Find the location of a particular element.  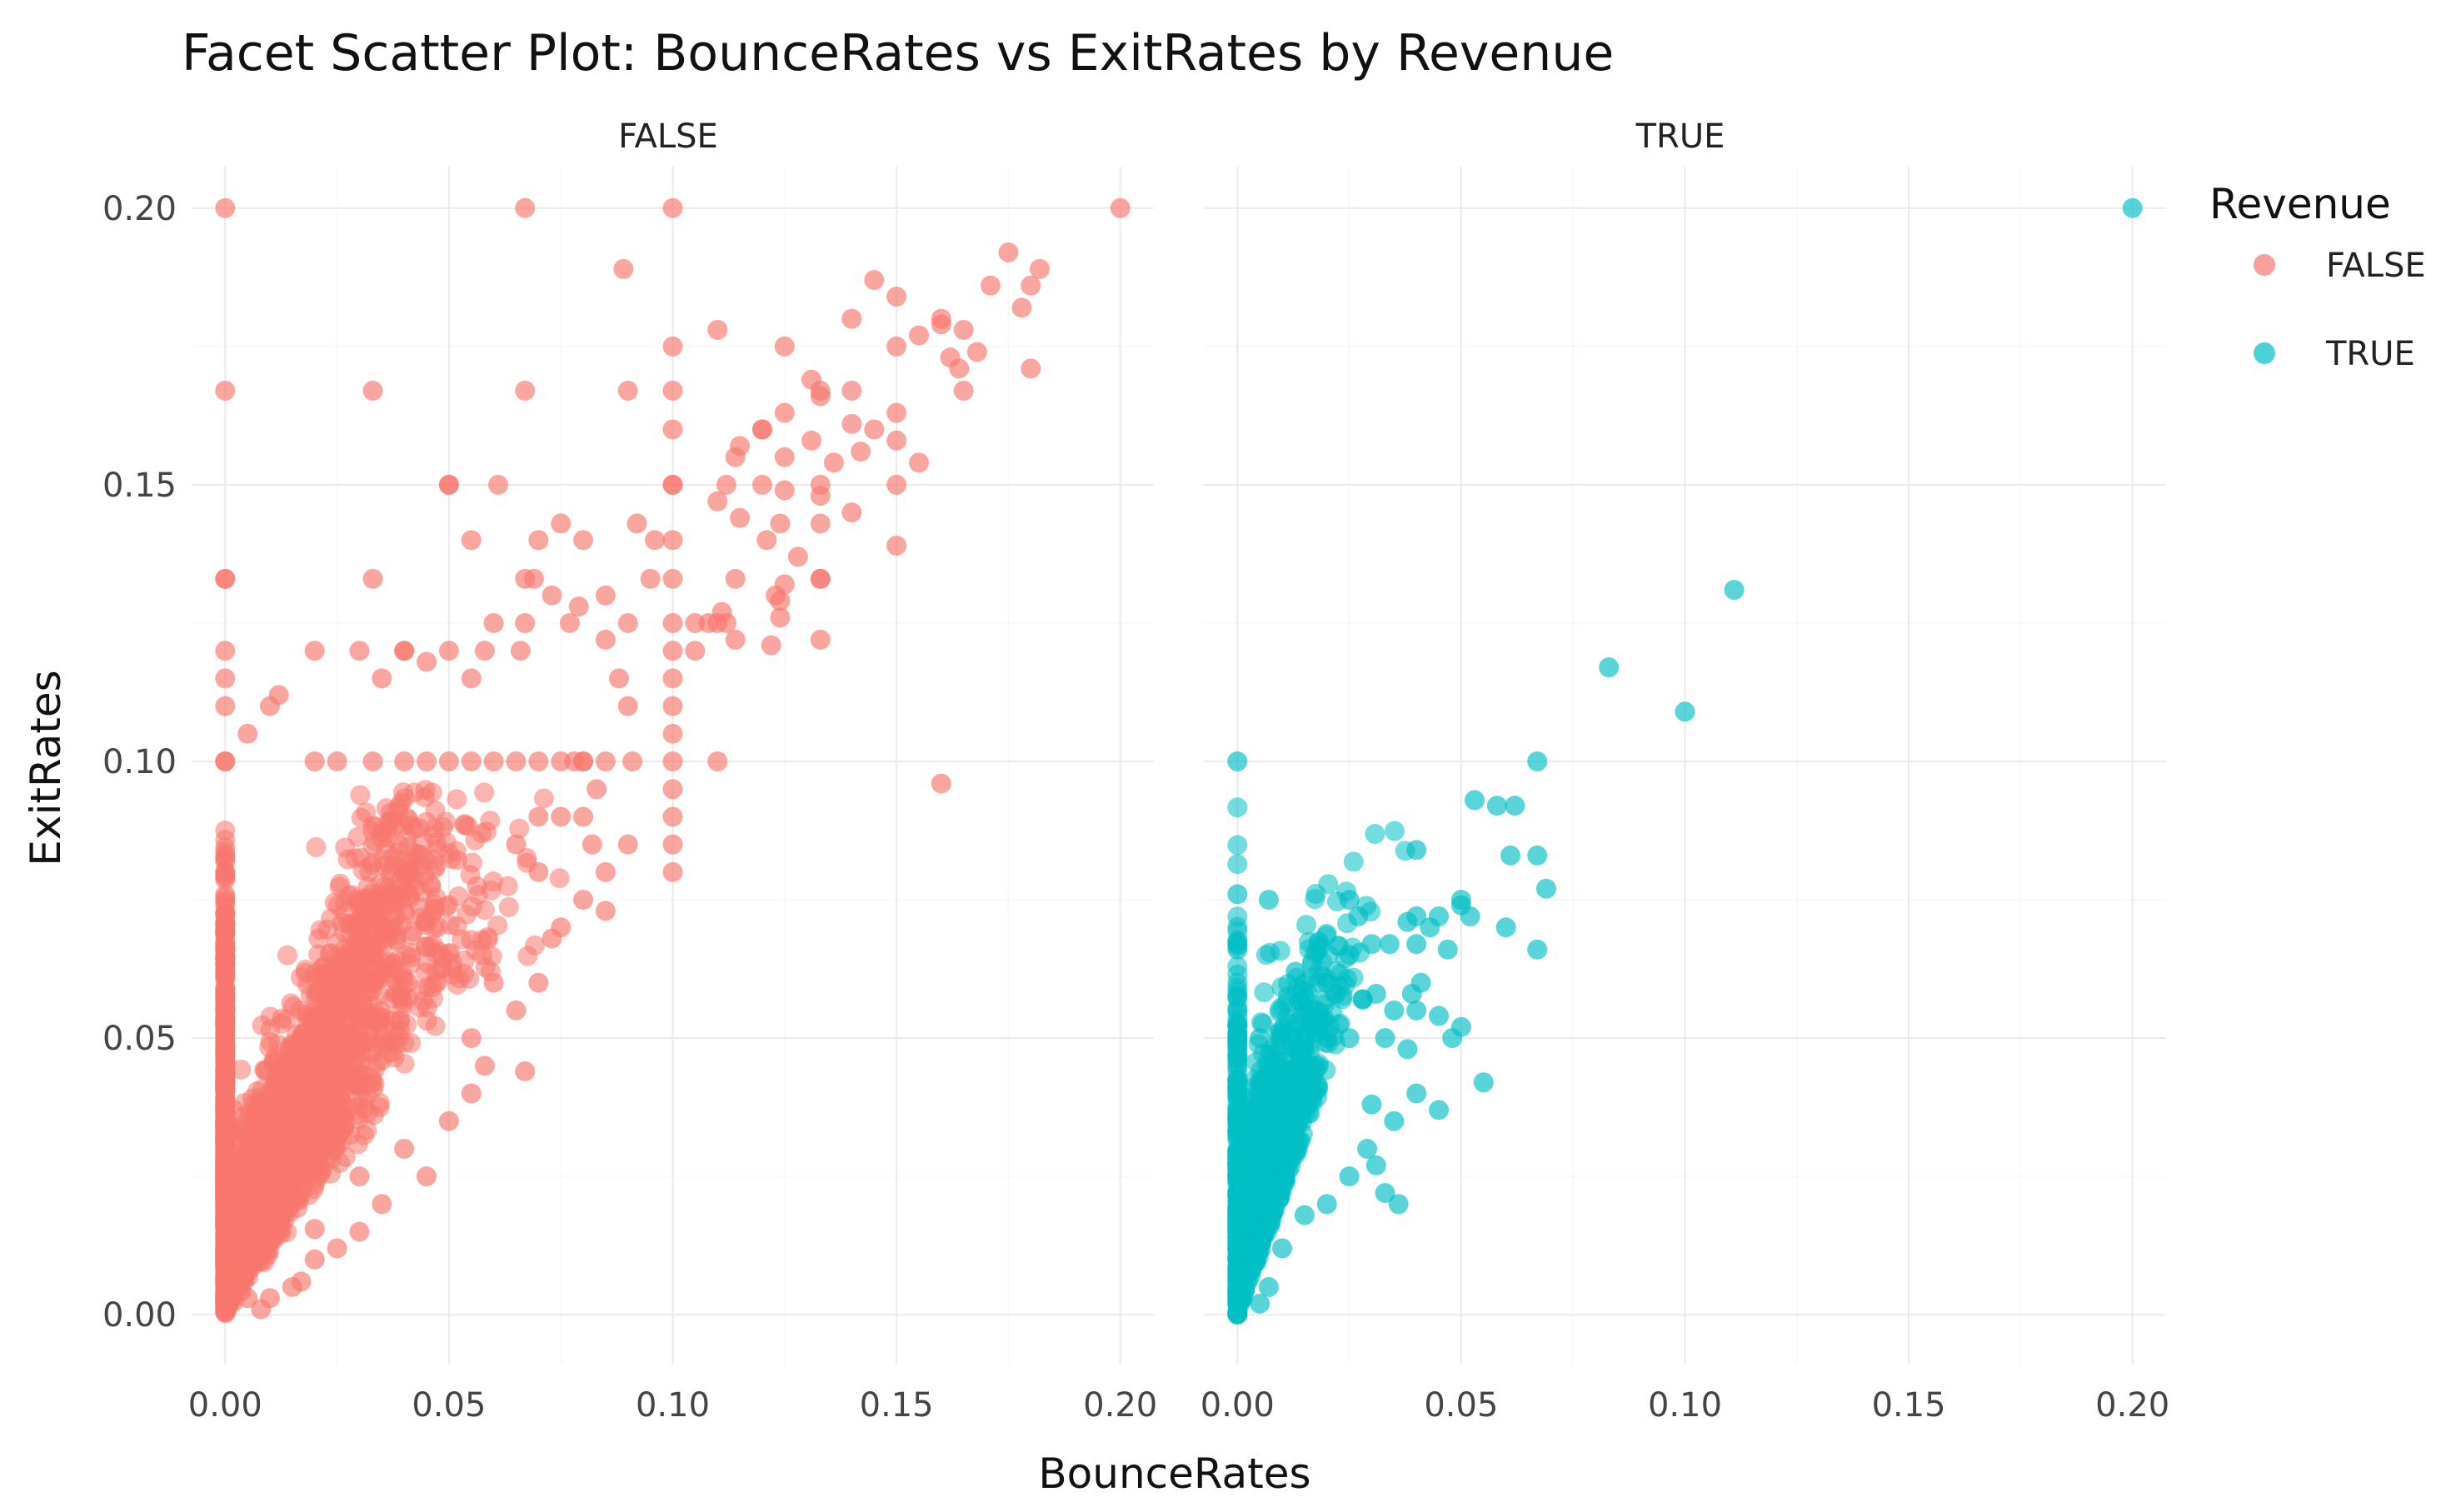

legend-key-false is located at coordinates (2264, 265).